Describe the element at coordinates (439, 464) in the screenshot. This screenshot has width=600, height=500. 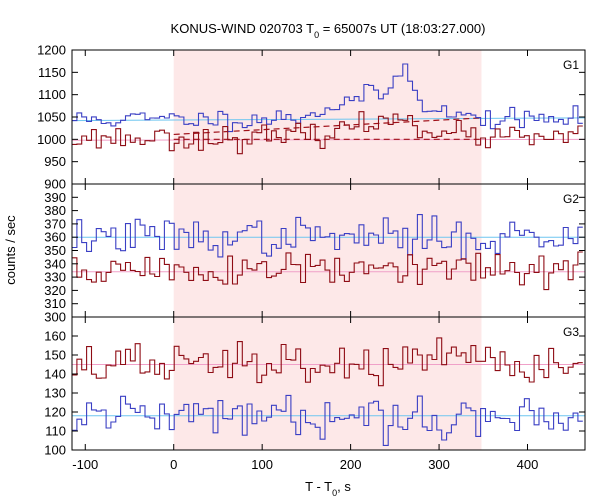
I see `x-tick-label: 300` at that location.